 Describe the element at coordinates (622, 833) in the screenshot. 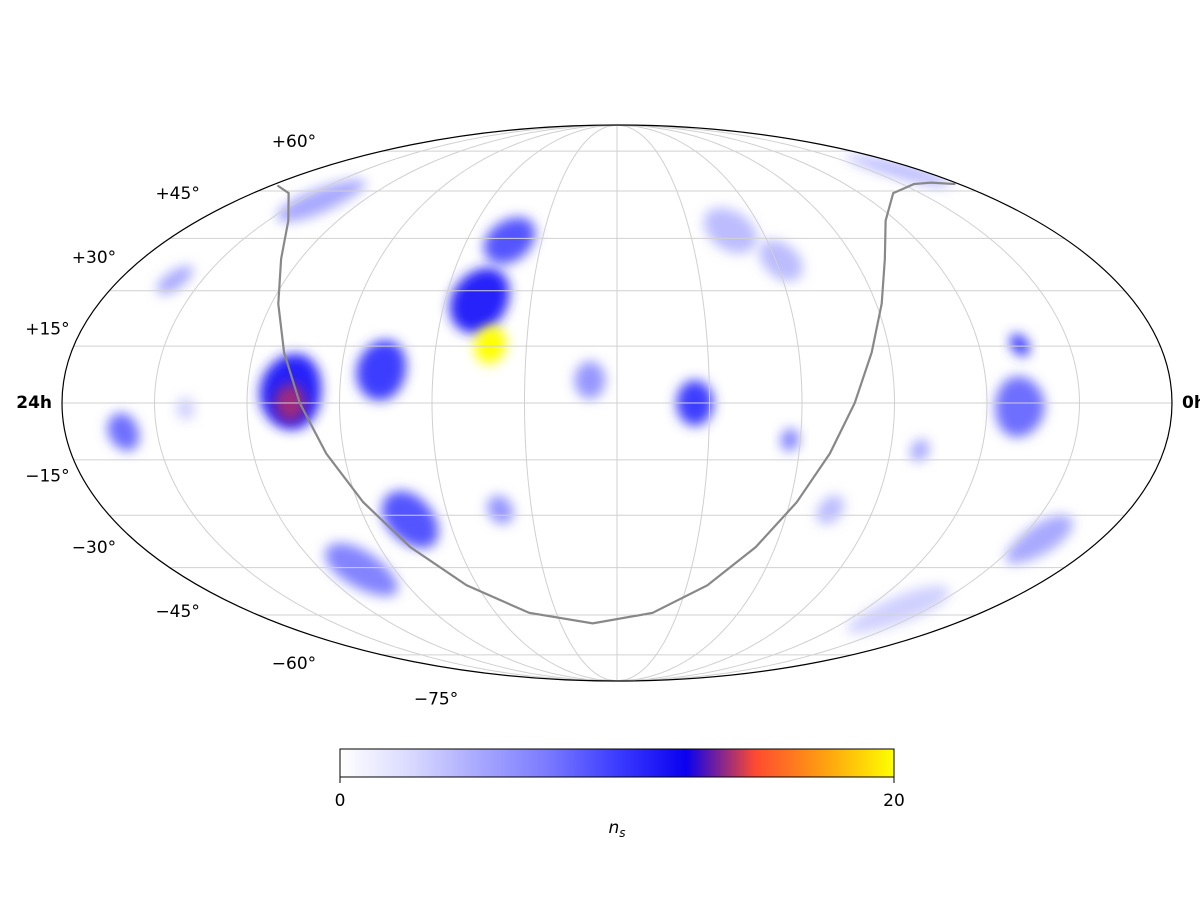

I see `colorbar-label-sub: s` at that location.